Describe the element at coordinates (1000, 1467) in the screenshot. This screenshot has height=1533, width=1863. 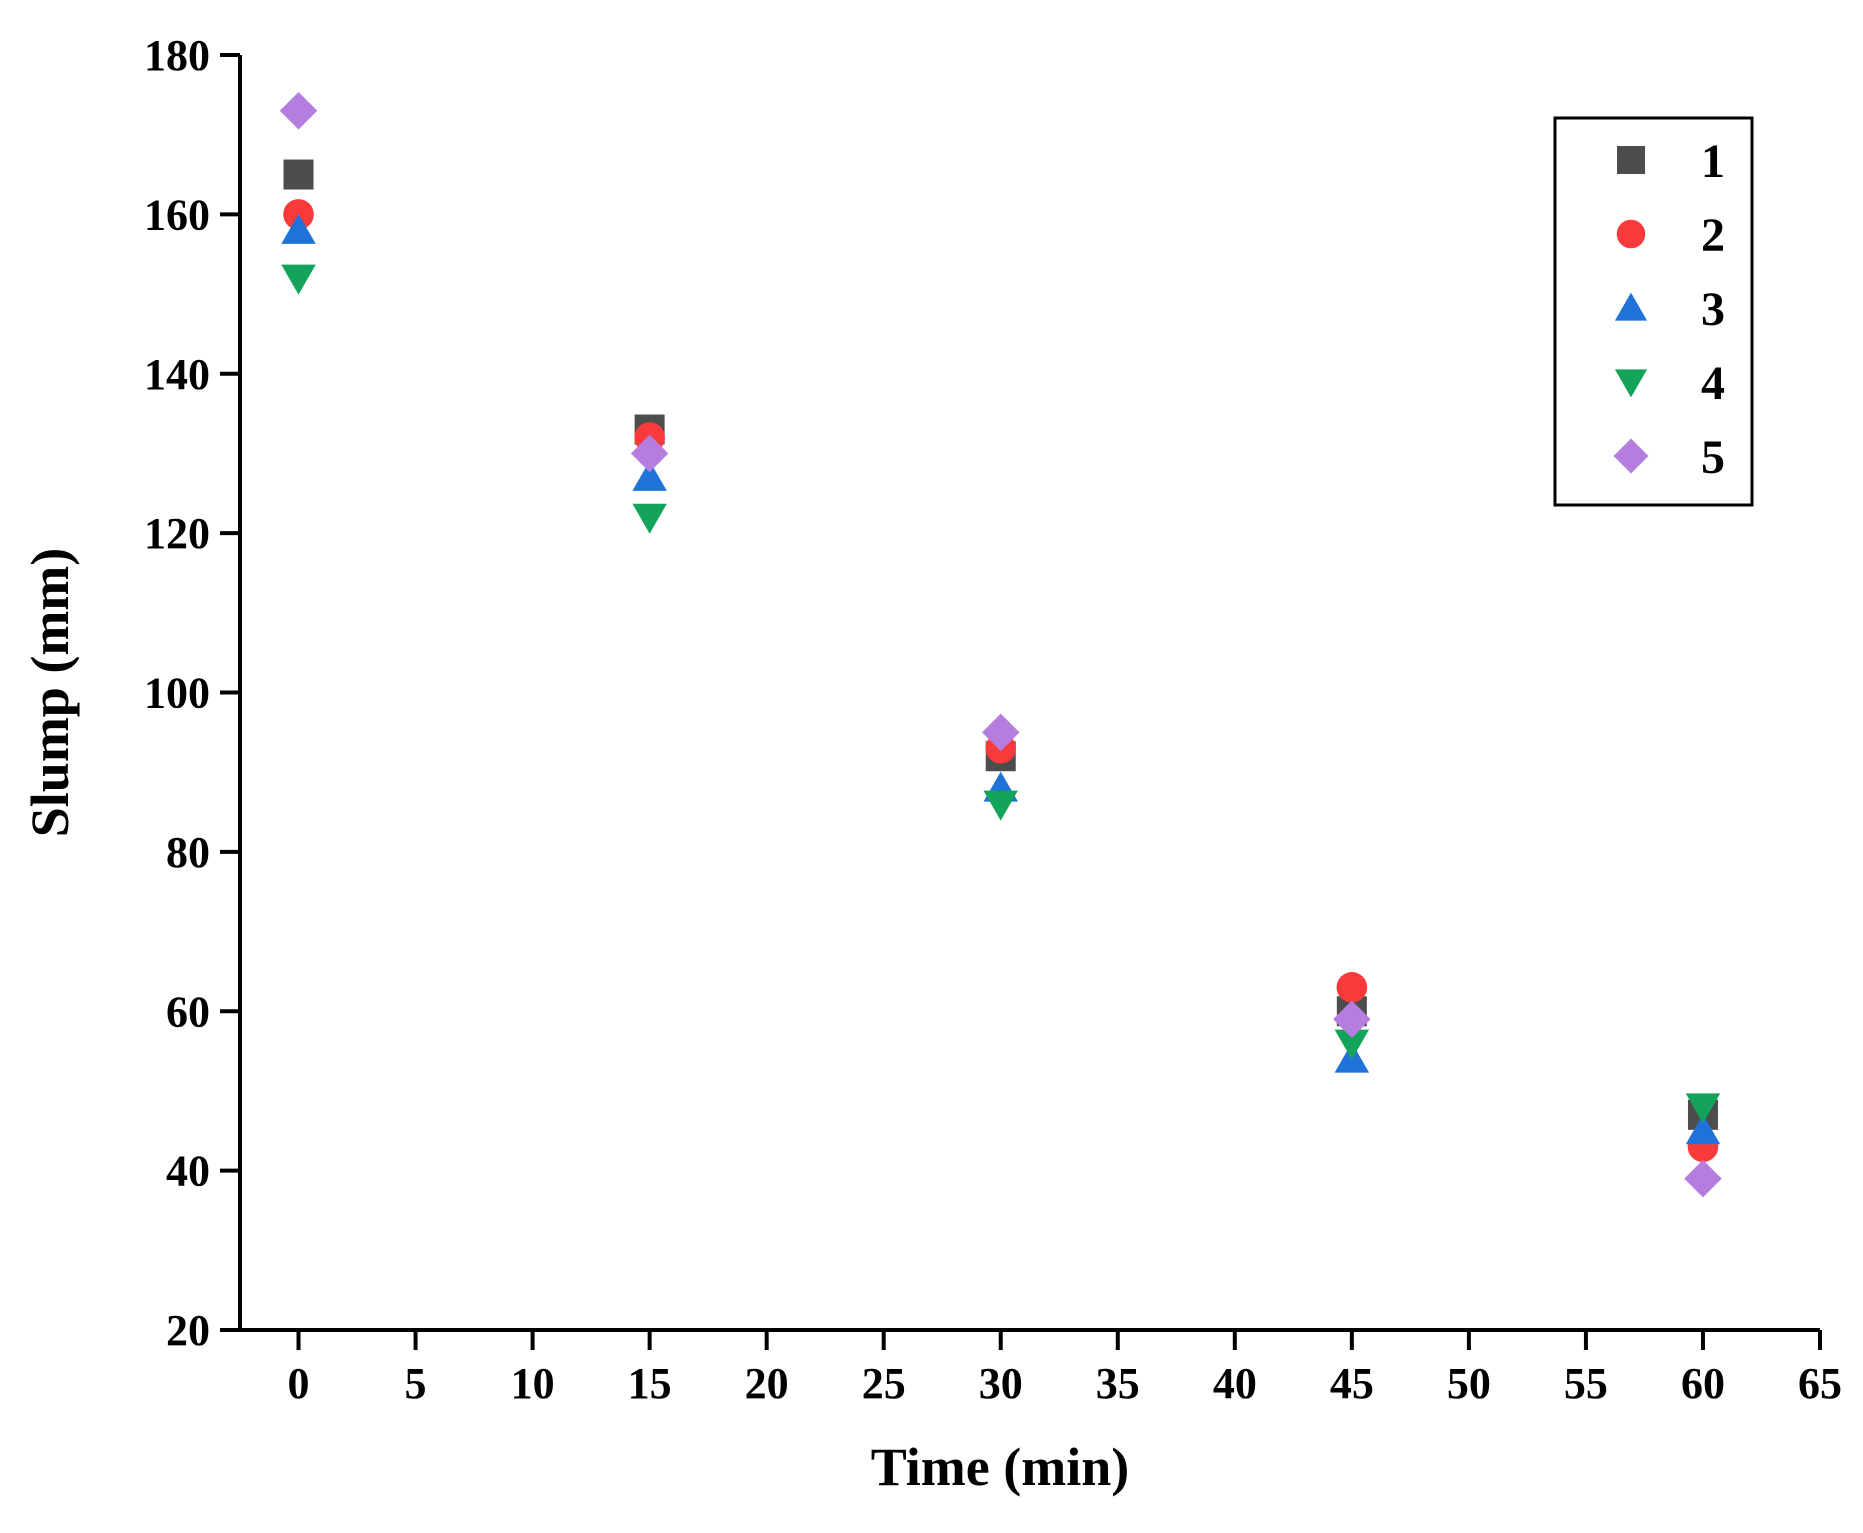
I see `x-axis-title: Time (min)` at that location.